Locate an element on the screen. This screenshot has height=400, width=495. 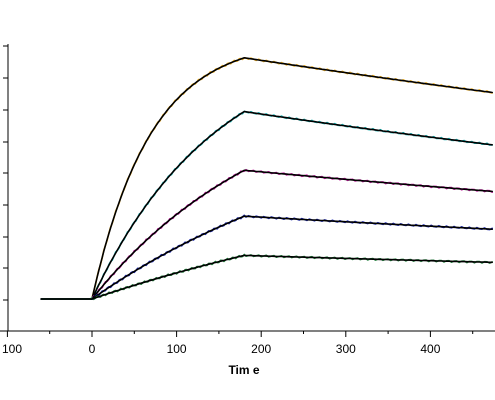
x-axis-title: Tim e is located at coordinates (243, 370).